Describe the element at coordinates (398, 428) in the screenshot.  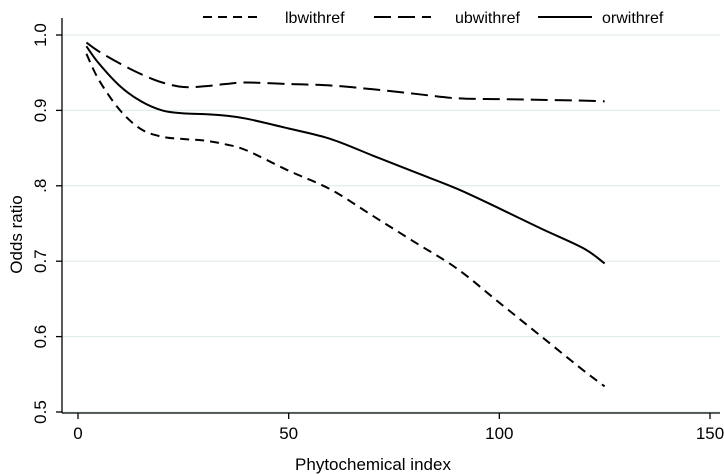
I see `x-axis-ticks: 0 50 100 150` at that location.